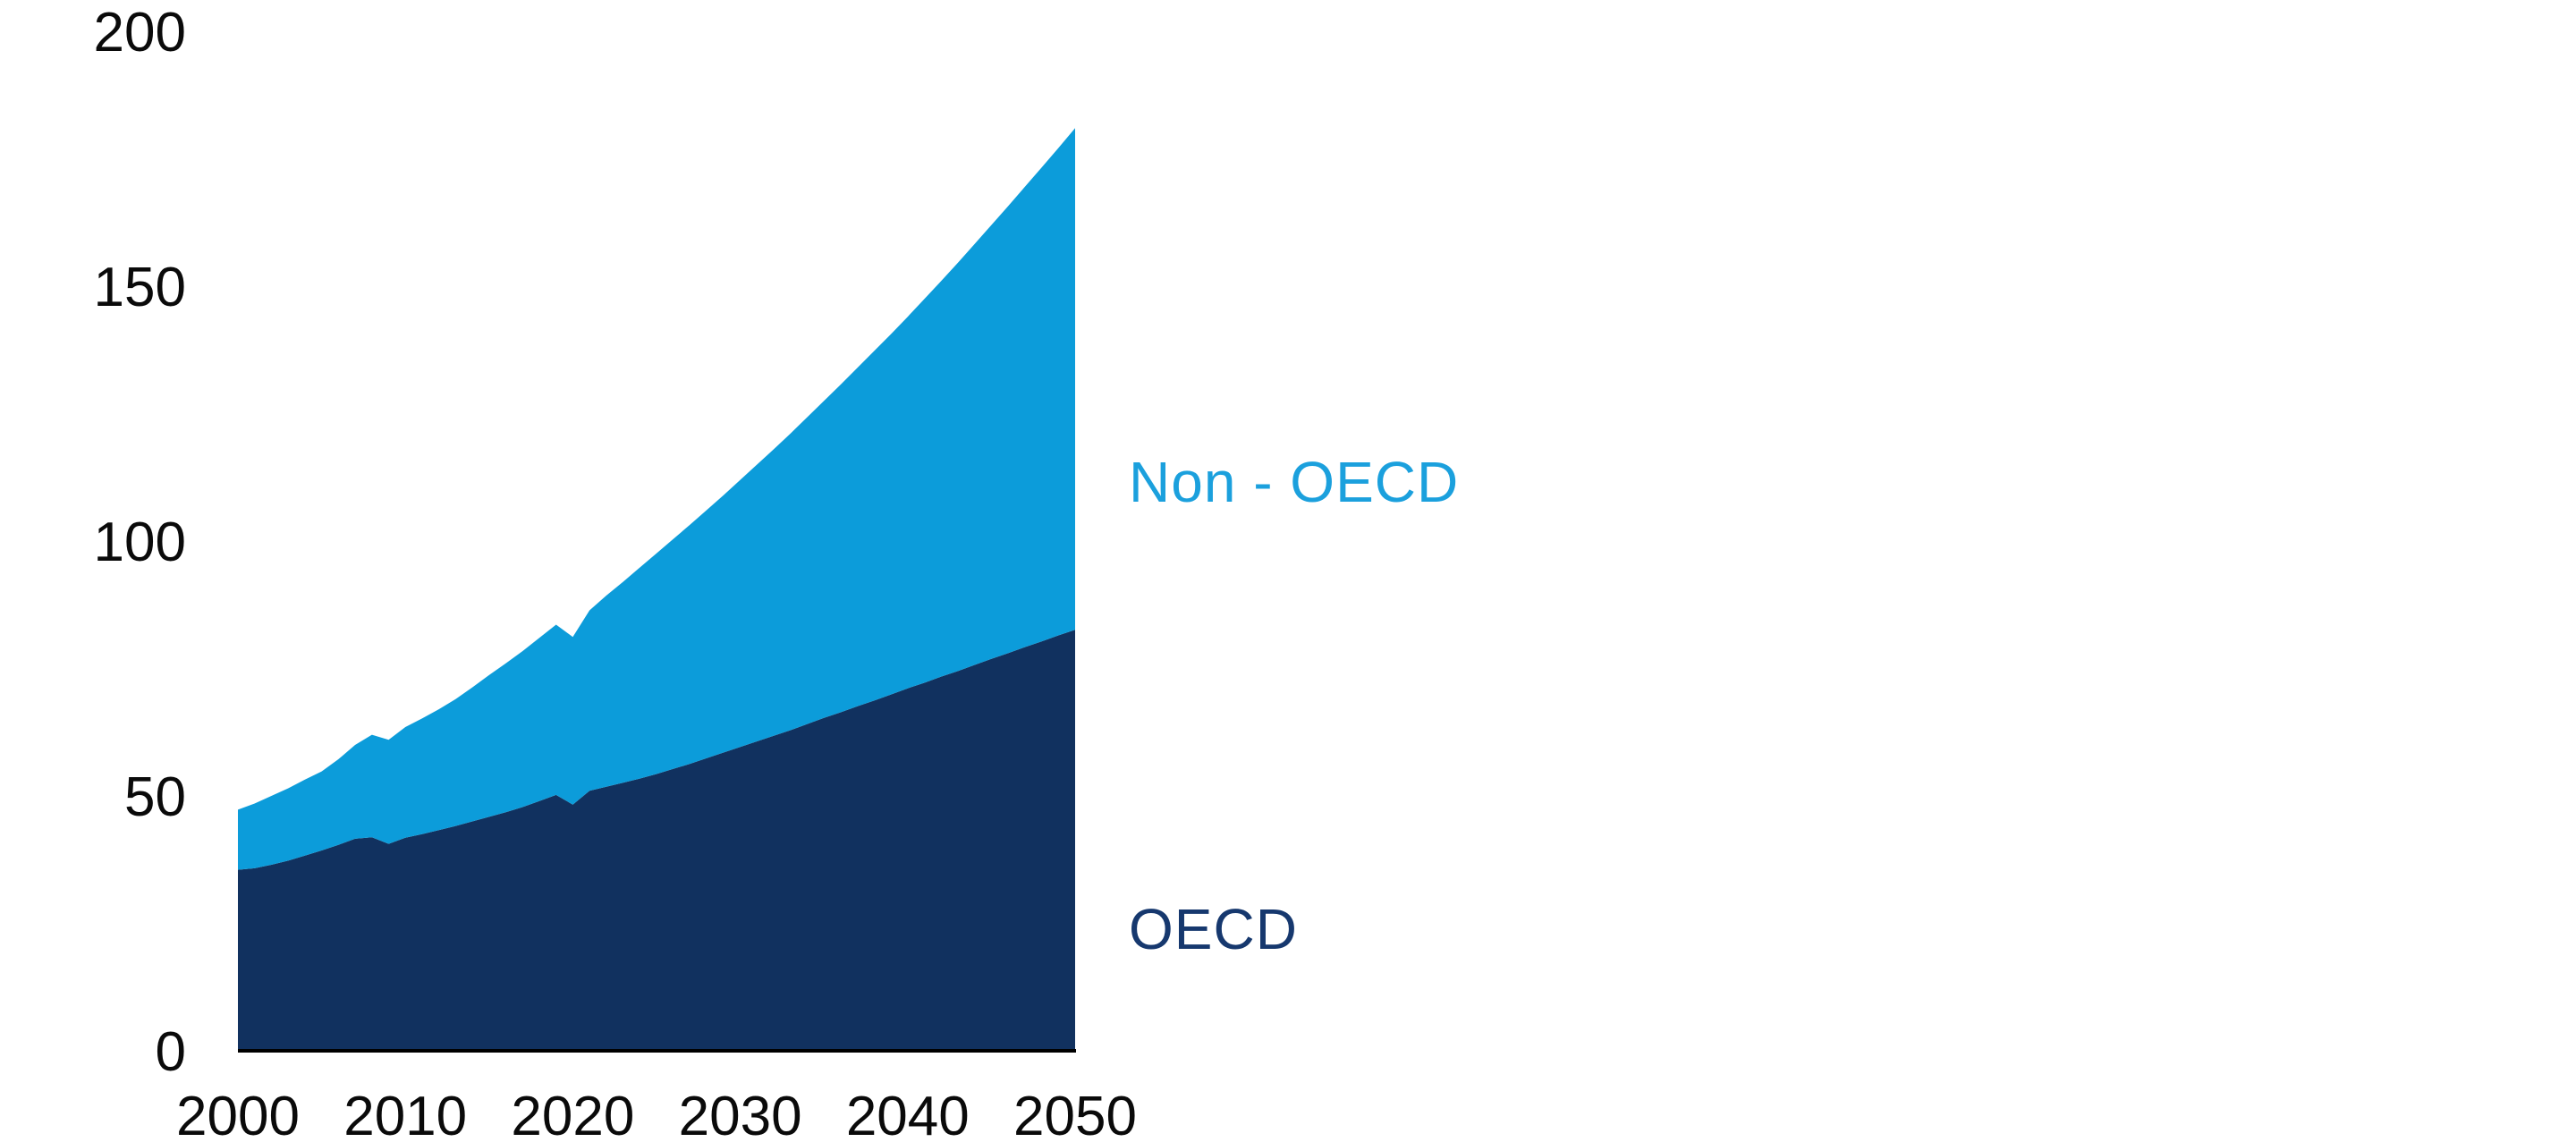 This screenshot has height=1142, width=2576. What do you see at coordinates (656, 841) in the screenshot?
I see `area-oecd` at bounding box center [656, 841].